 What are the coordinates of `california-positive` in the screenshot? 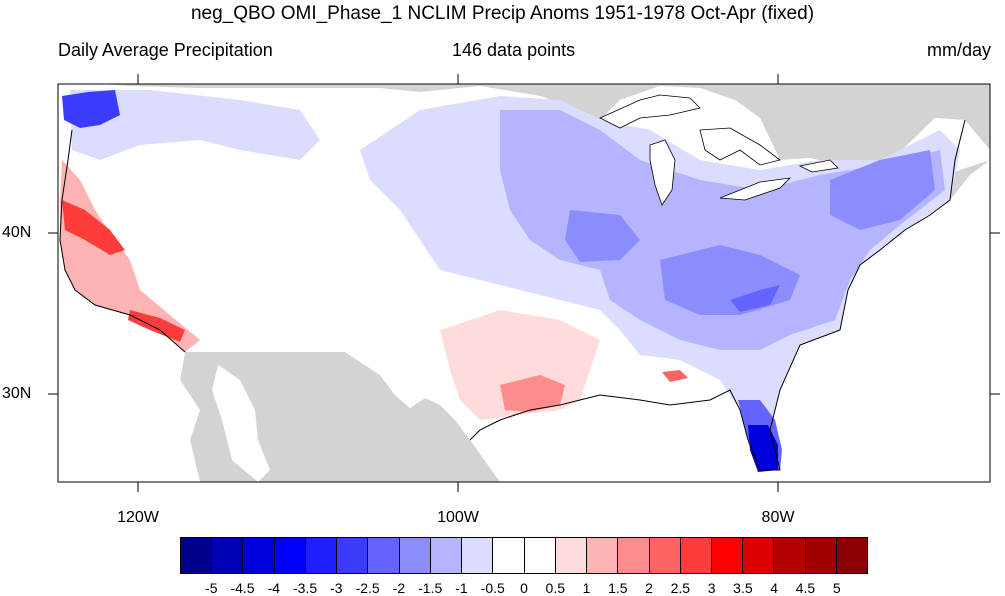 It's located at (93, 227).